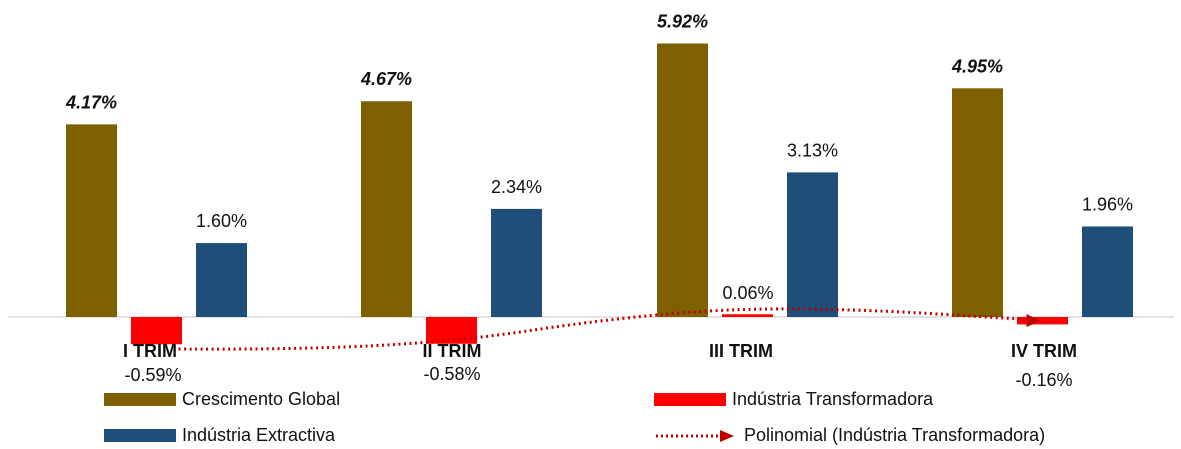  What do you see at coordinates (812, 150) in the screenshot?
I see `data-label-extractiva-3: 3.13%` at bounding box center [812, 150].